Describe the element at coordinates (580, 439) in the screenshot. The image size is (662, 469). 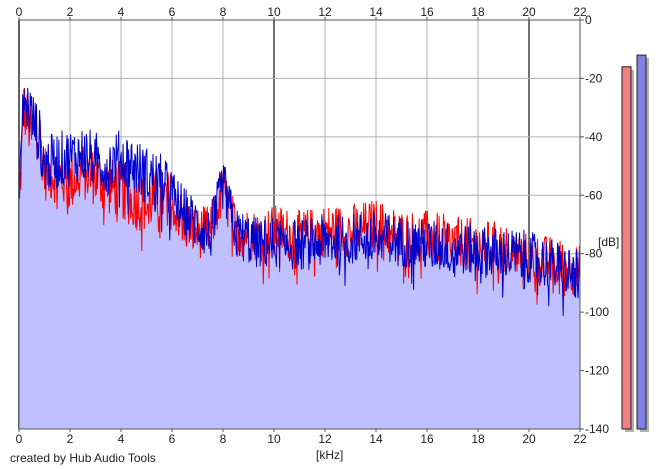
I see `x-tick-label-bottom: 22` at that location.